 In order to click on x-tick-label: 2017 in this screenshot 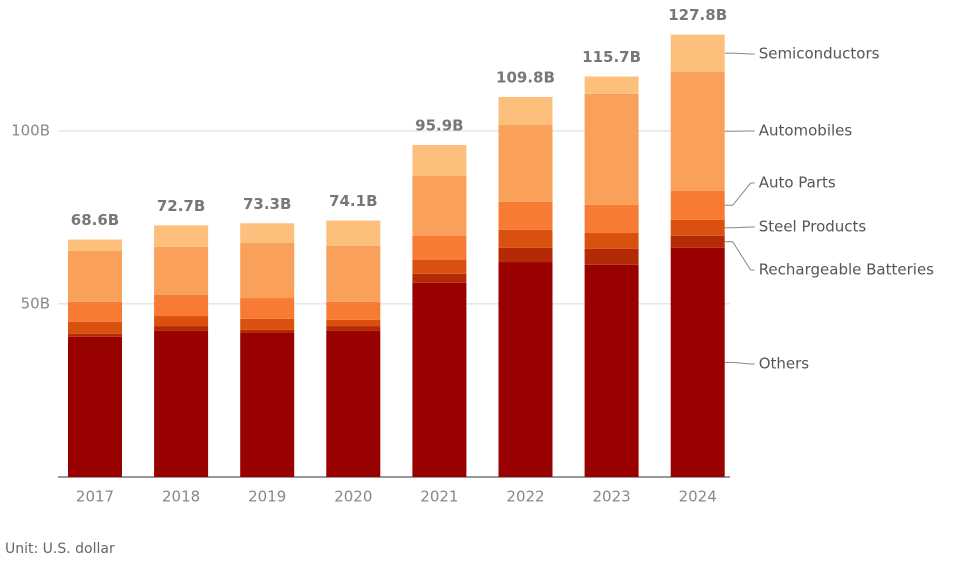, I will do `click(95, 497)`.